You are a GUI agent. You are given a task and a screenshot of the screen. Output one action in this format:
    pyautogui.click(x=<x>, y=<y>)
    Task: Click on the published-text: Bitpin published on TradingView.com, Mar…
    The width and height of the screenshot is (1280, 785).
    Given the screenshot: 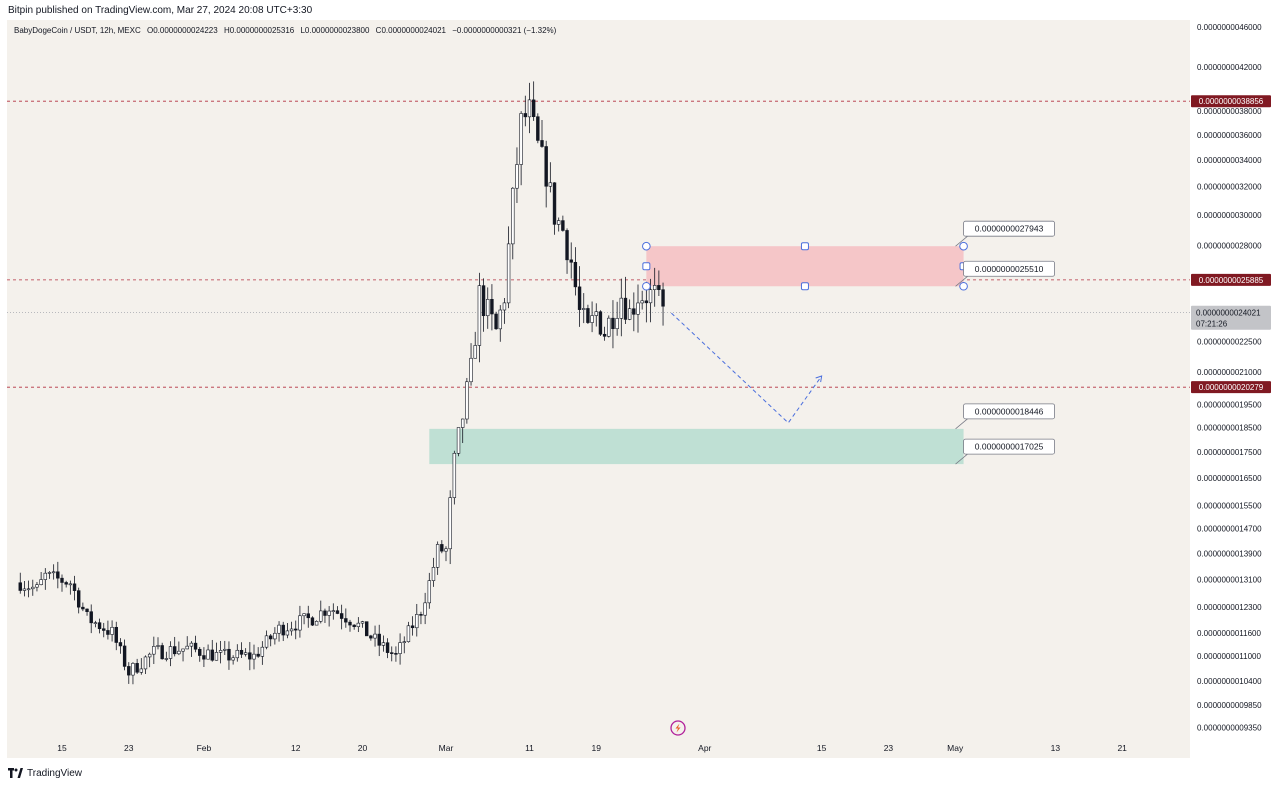 What is the action you would take?
    pyautogui.click(x=160, y=10)
    